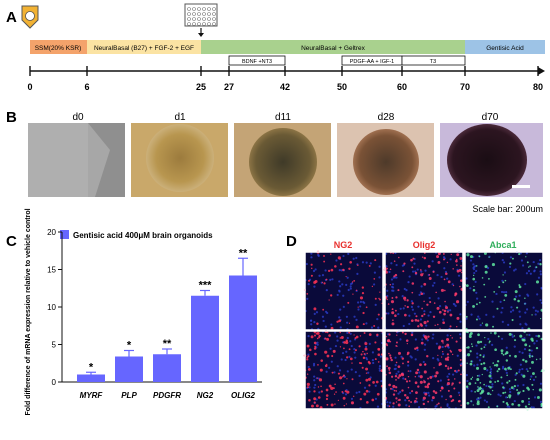 The height and width of the screenshot is (440, 550). What do you see at coordinates (179, 160) in the screenshot?
I see `organoid-image-d1` at bounding box center [179, 160].